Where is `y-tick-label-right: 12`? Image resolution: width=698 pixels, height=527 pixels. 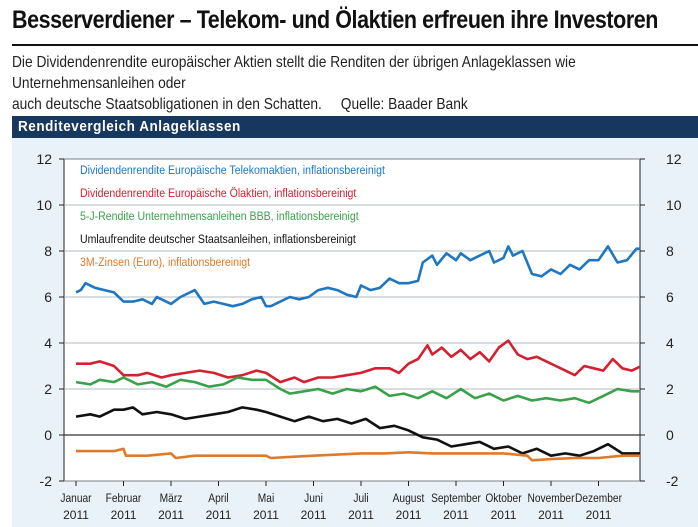
y-tick-label-right: 12 is located at coordinates (674, 159).